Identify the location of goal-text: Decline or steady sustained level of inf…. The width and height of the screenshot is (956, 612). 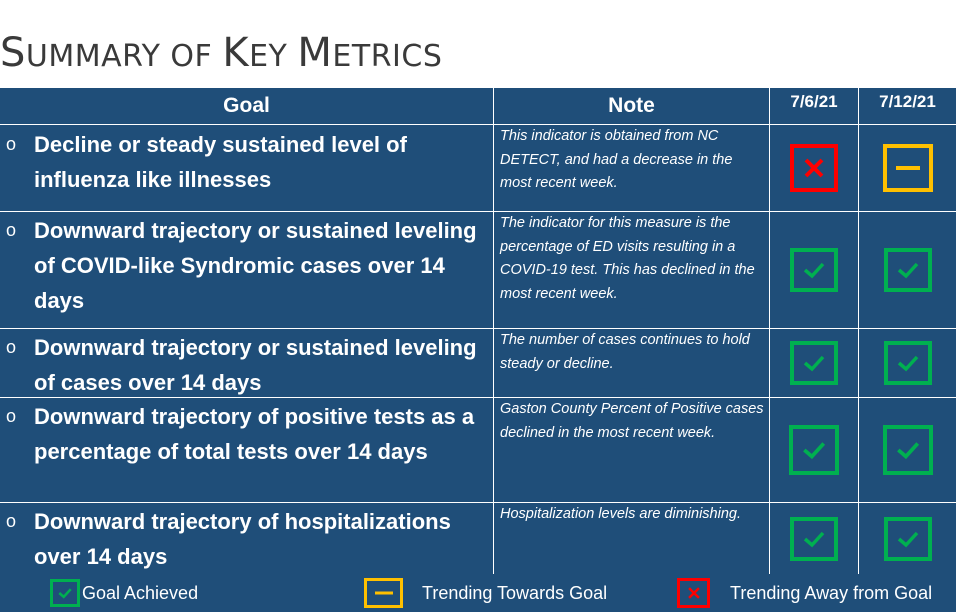
(220, 162).